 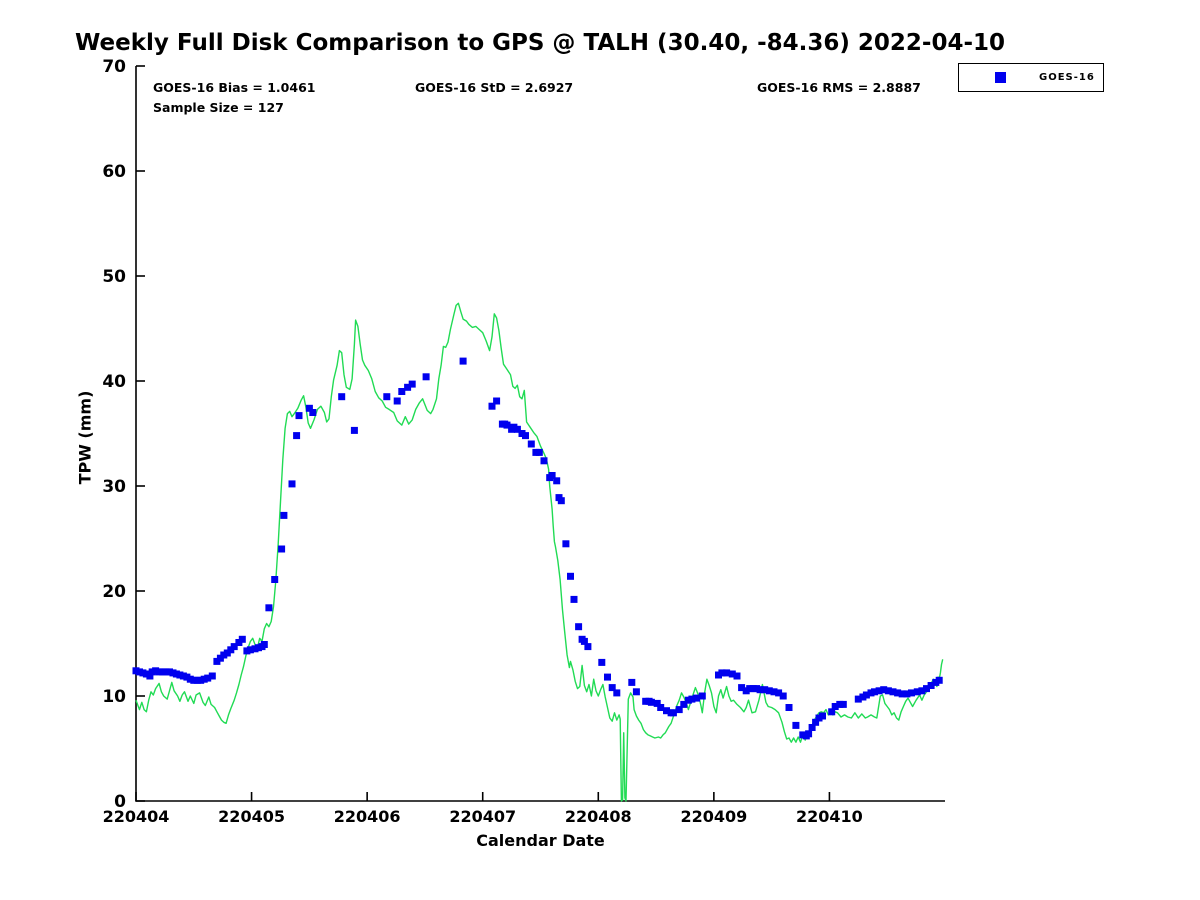 What do you see at coordinates (114, 67) in the screenshot?
I see `y-tick-label: 70` at bounding box center [114, 67].